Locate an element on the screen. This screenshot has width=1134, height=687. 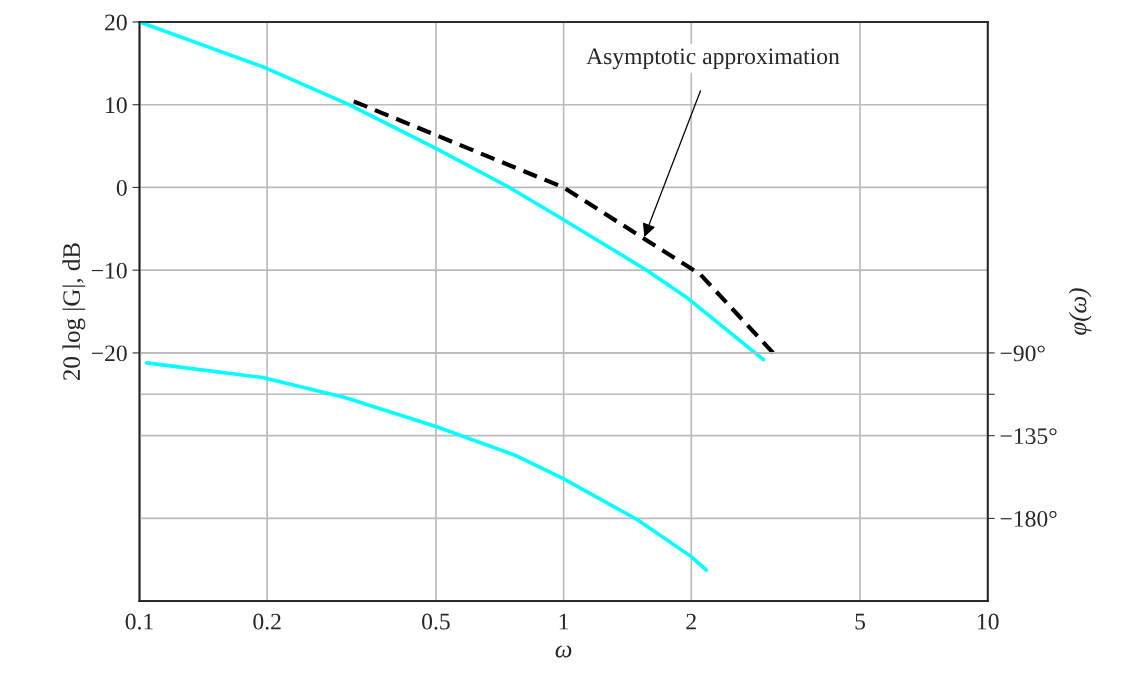
y-tick-label: 20 is located at coordinates (116, 22).